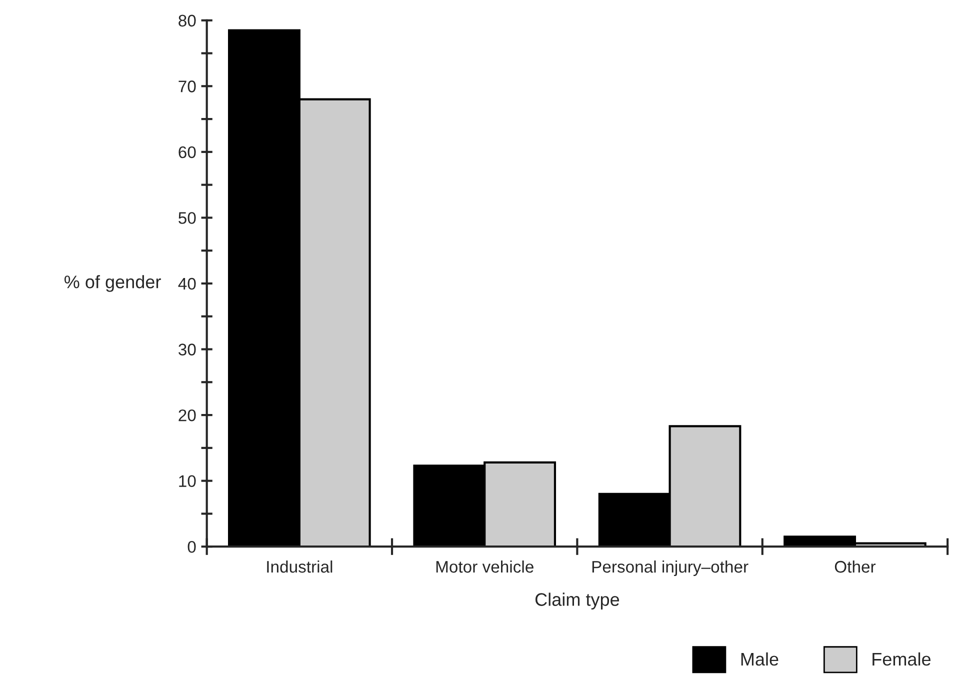 This screenshot has width=962, height=679. Describe the element at coordinates (187, 218) in the screenshot. I see `y-tick-label: 50` at that location.